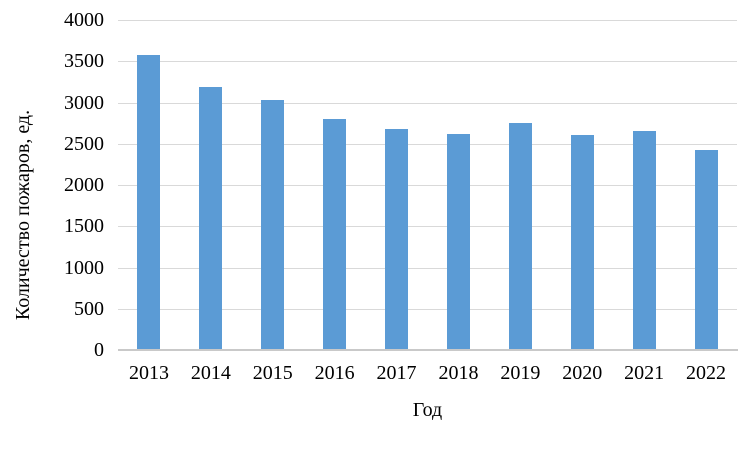 The width and height of the screenshot is (754, 450). Describe the element at coordinates (84, 61) in the screenshot. I see `y-tick-label-3500: 3500` at that location.